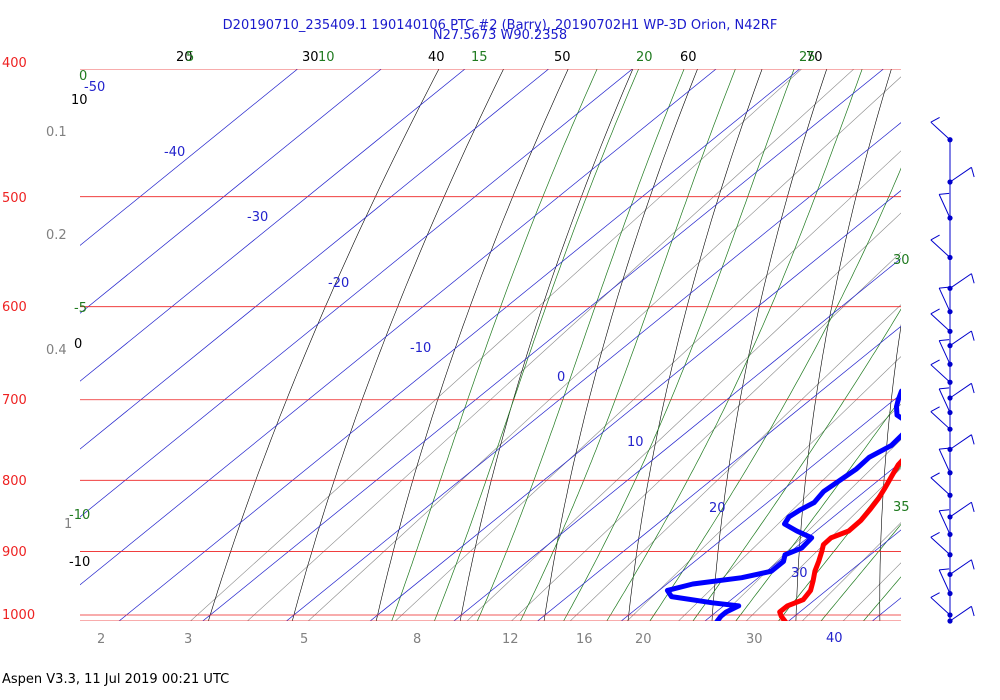  What do you see at coordinates (500, 35) in the screenshot?
I see `chart-subtitle: N27.5673 W90.2358` at bounding box center [500, 35].